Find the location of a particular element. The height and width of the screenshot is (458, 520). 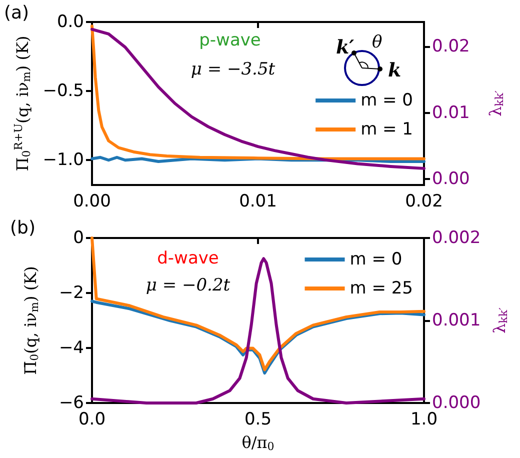

annotation: k is located at coordinates (395, 71).